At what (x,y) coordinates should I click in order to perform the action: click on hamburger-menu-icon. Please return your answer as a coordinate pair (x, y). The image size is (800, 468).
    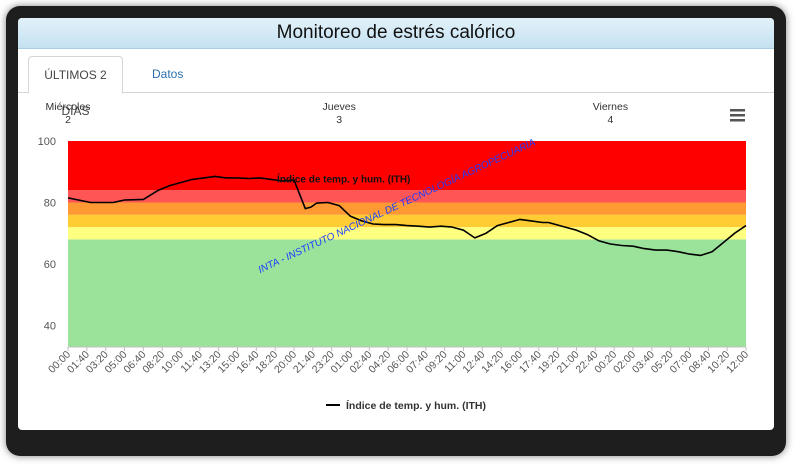
    Looking at the image, I should click on (737, 115).